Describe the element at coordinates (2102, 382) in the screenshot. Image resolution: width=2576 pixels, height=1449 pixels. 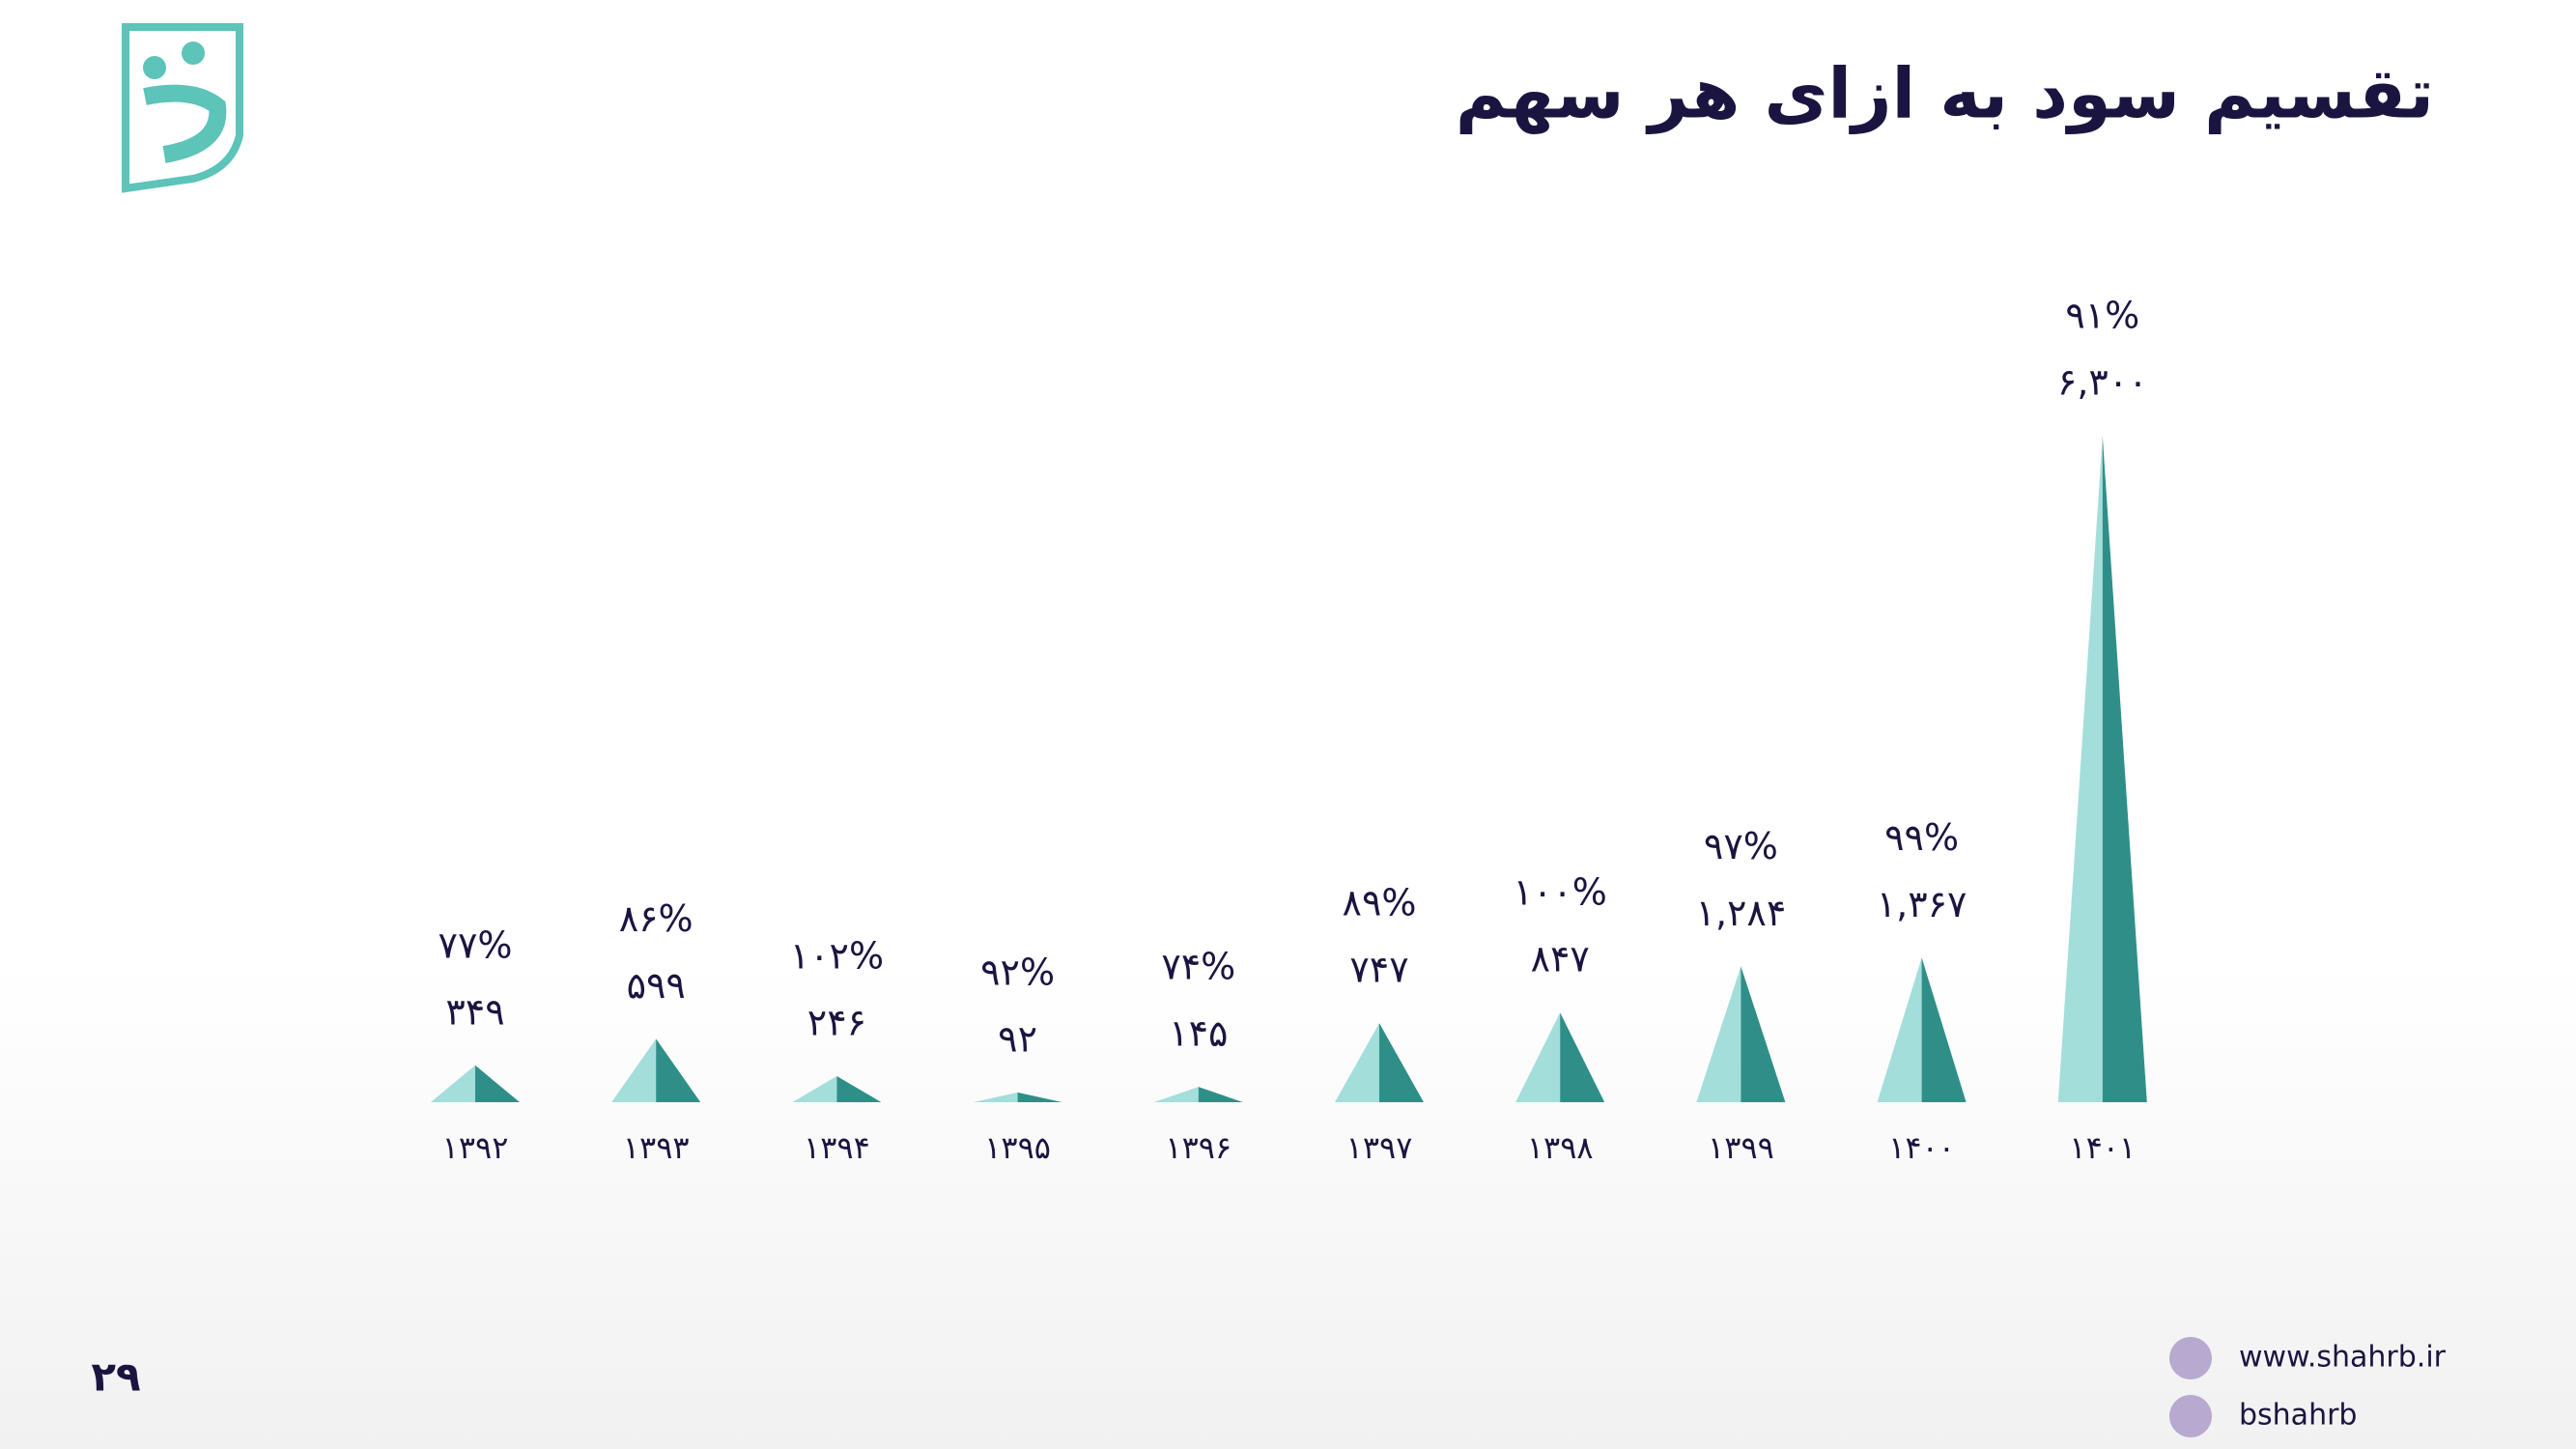
I see `value-label: ۶,۳۰۰` at that location.